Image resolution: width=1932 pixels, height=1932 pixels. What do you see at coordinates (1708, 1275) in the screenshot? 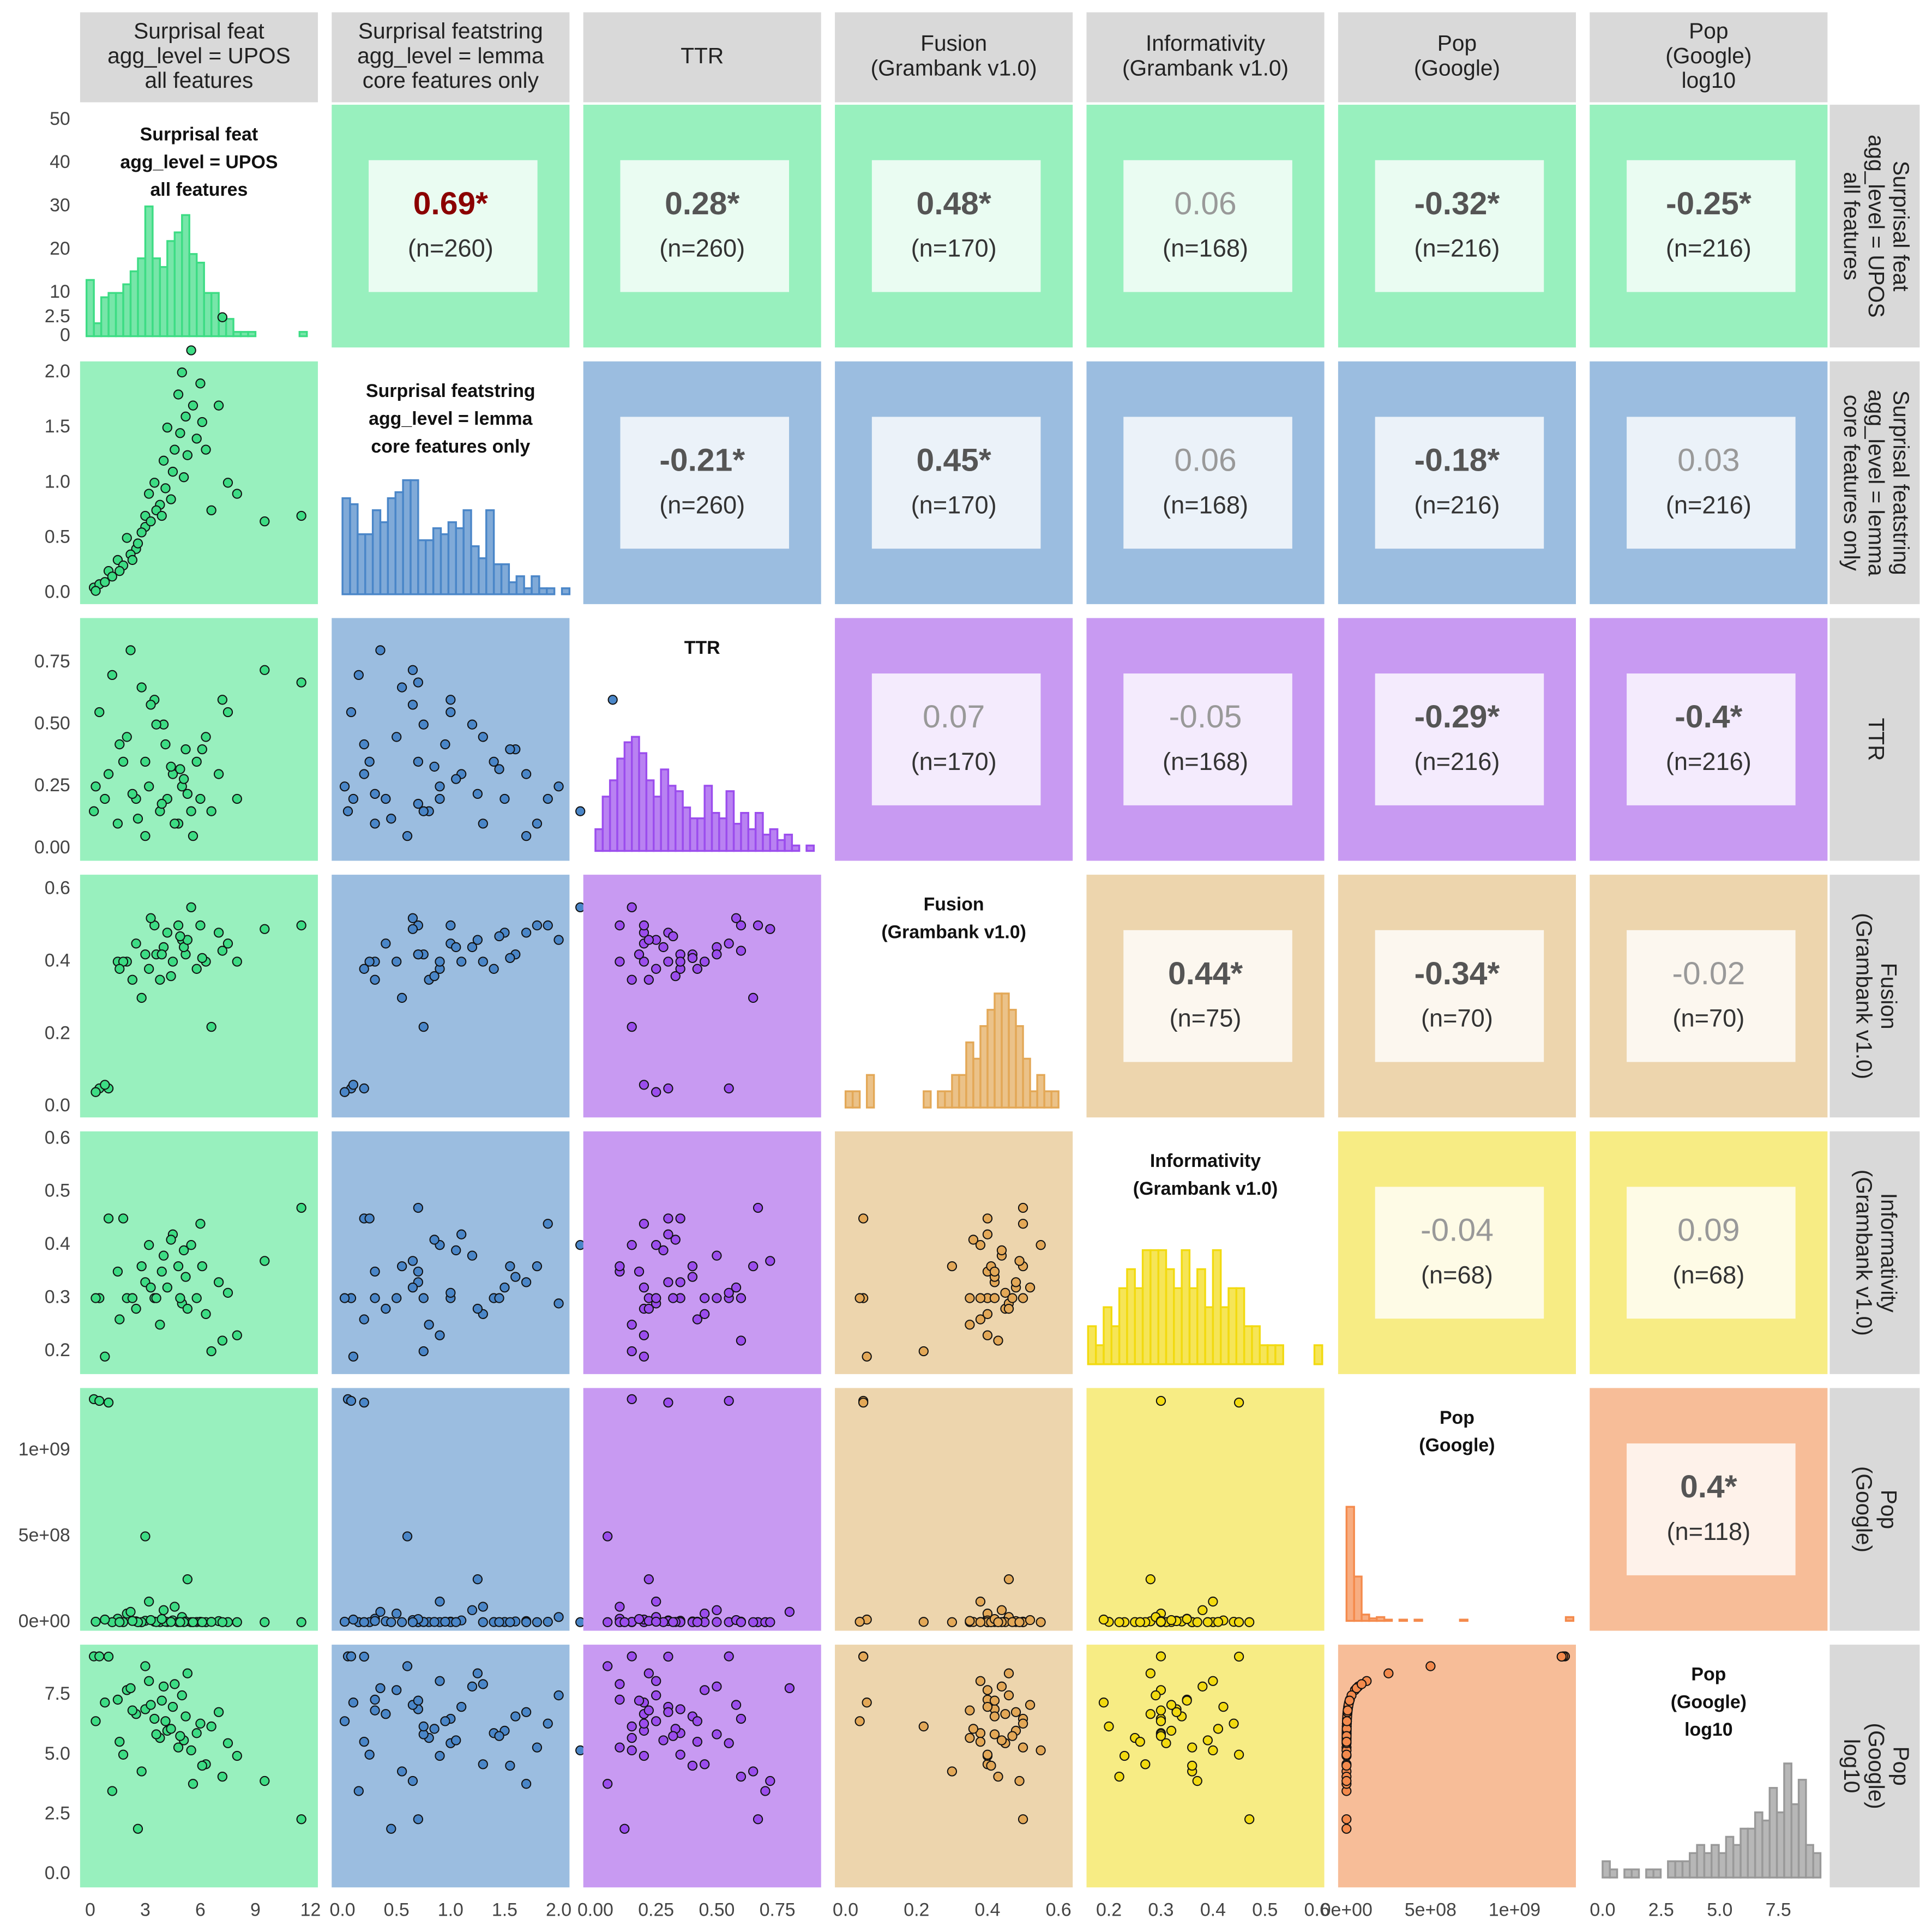
I see `correlation-n: (n=68)` at bounding box center [1708, 1275].